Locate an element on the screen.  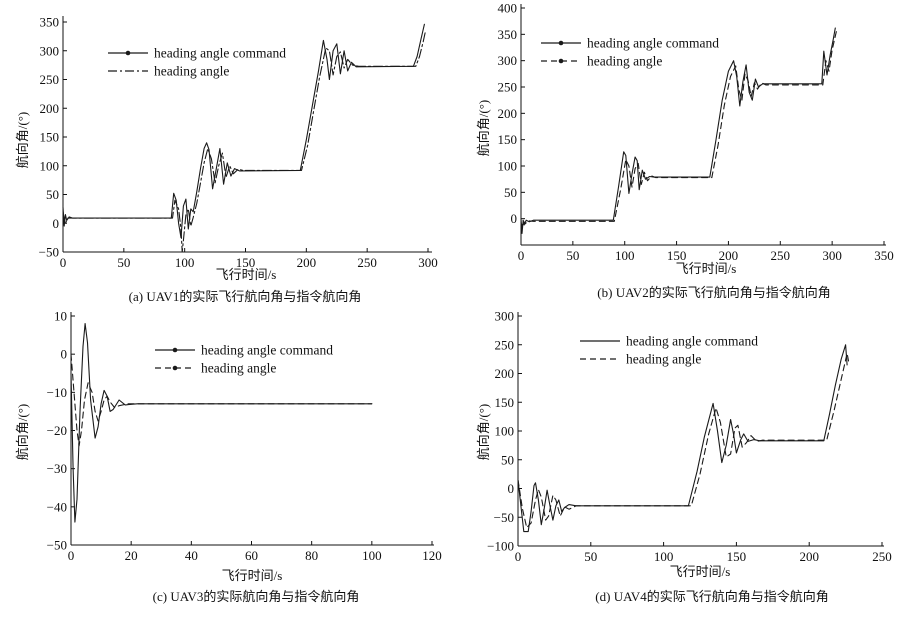
x-tick-label: 60 is located at coordinates (251, 555).